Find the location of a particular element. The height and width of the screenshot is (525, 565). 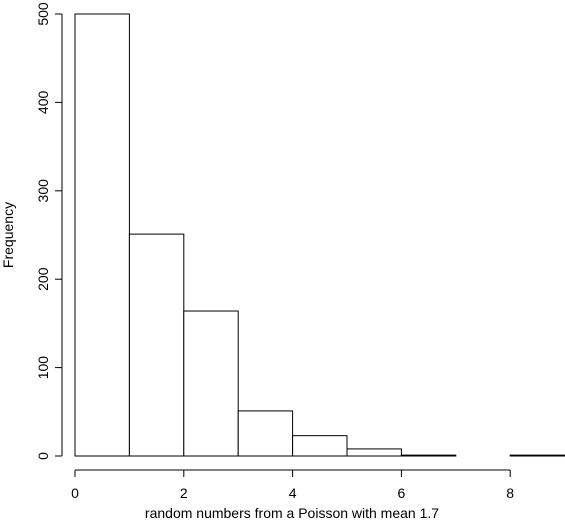

x-tick-label: 2 is located at coordinates (184, 493).